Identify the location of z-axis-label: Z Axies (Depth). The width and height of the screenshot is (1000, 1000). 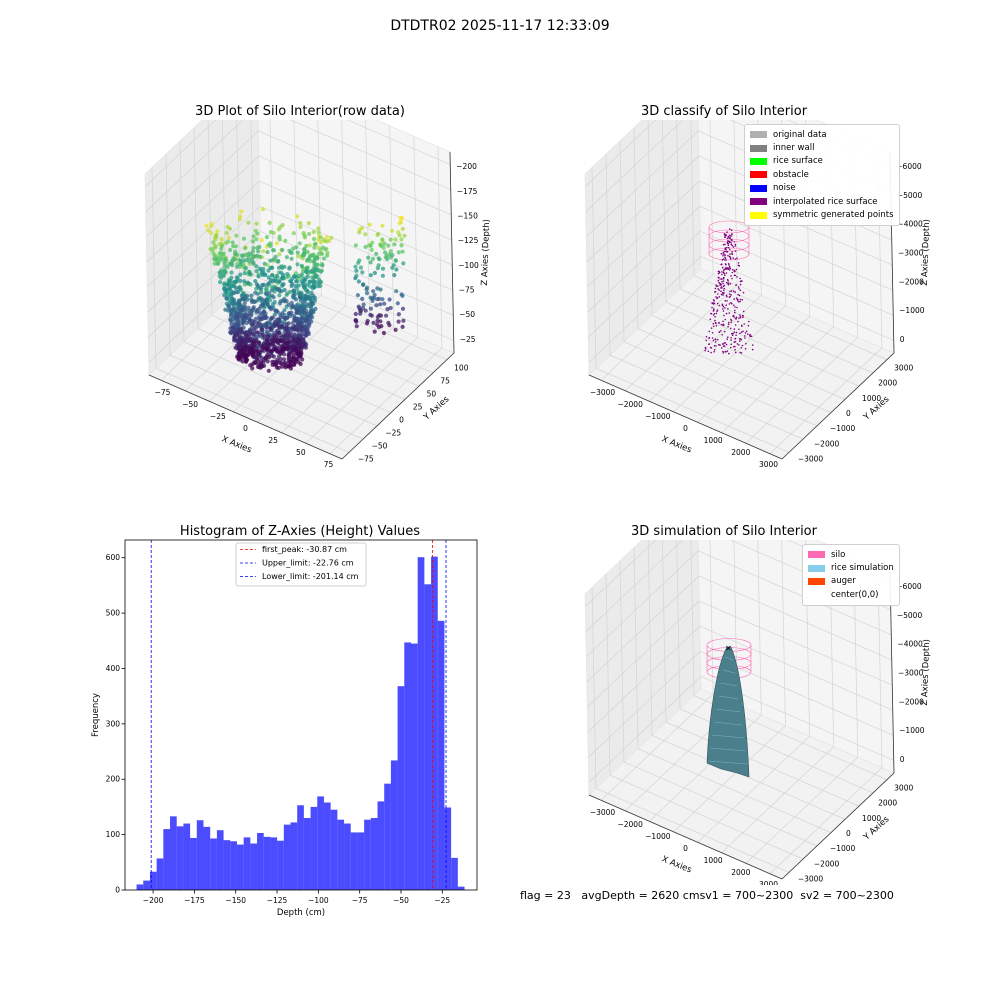
(486, 252).